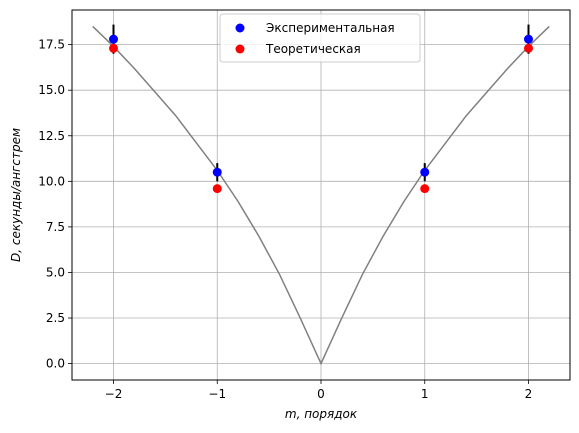 The image size is (579, 433). What do you see at coordinates (55, 204) in the screenshot?
I see `y-axis-ticks: 0.0 2.5 5.0 7.5 10.0 12.5 15.0 17.5` at bounding box center [55, 204].